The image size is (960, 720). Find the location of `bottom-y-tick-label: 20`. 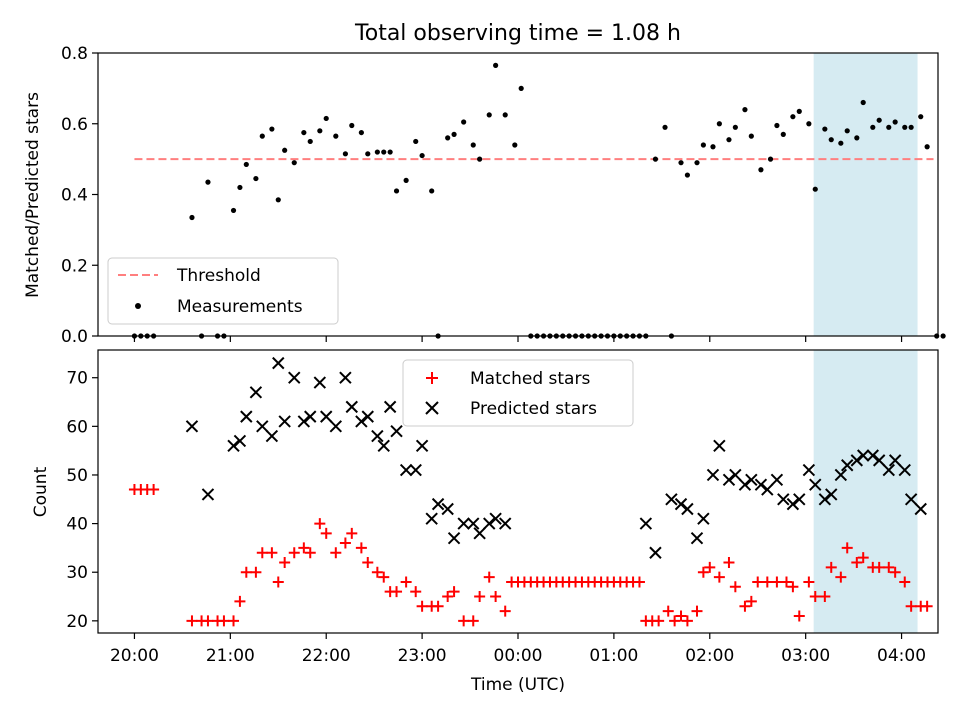

bottom-y-tick-label: 20 is located at coordinates (77, 622).